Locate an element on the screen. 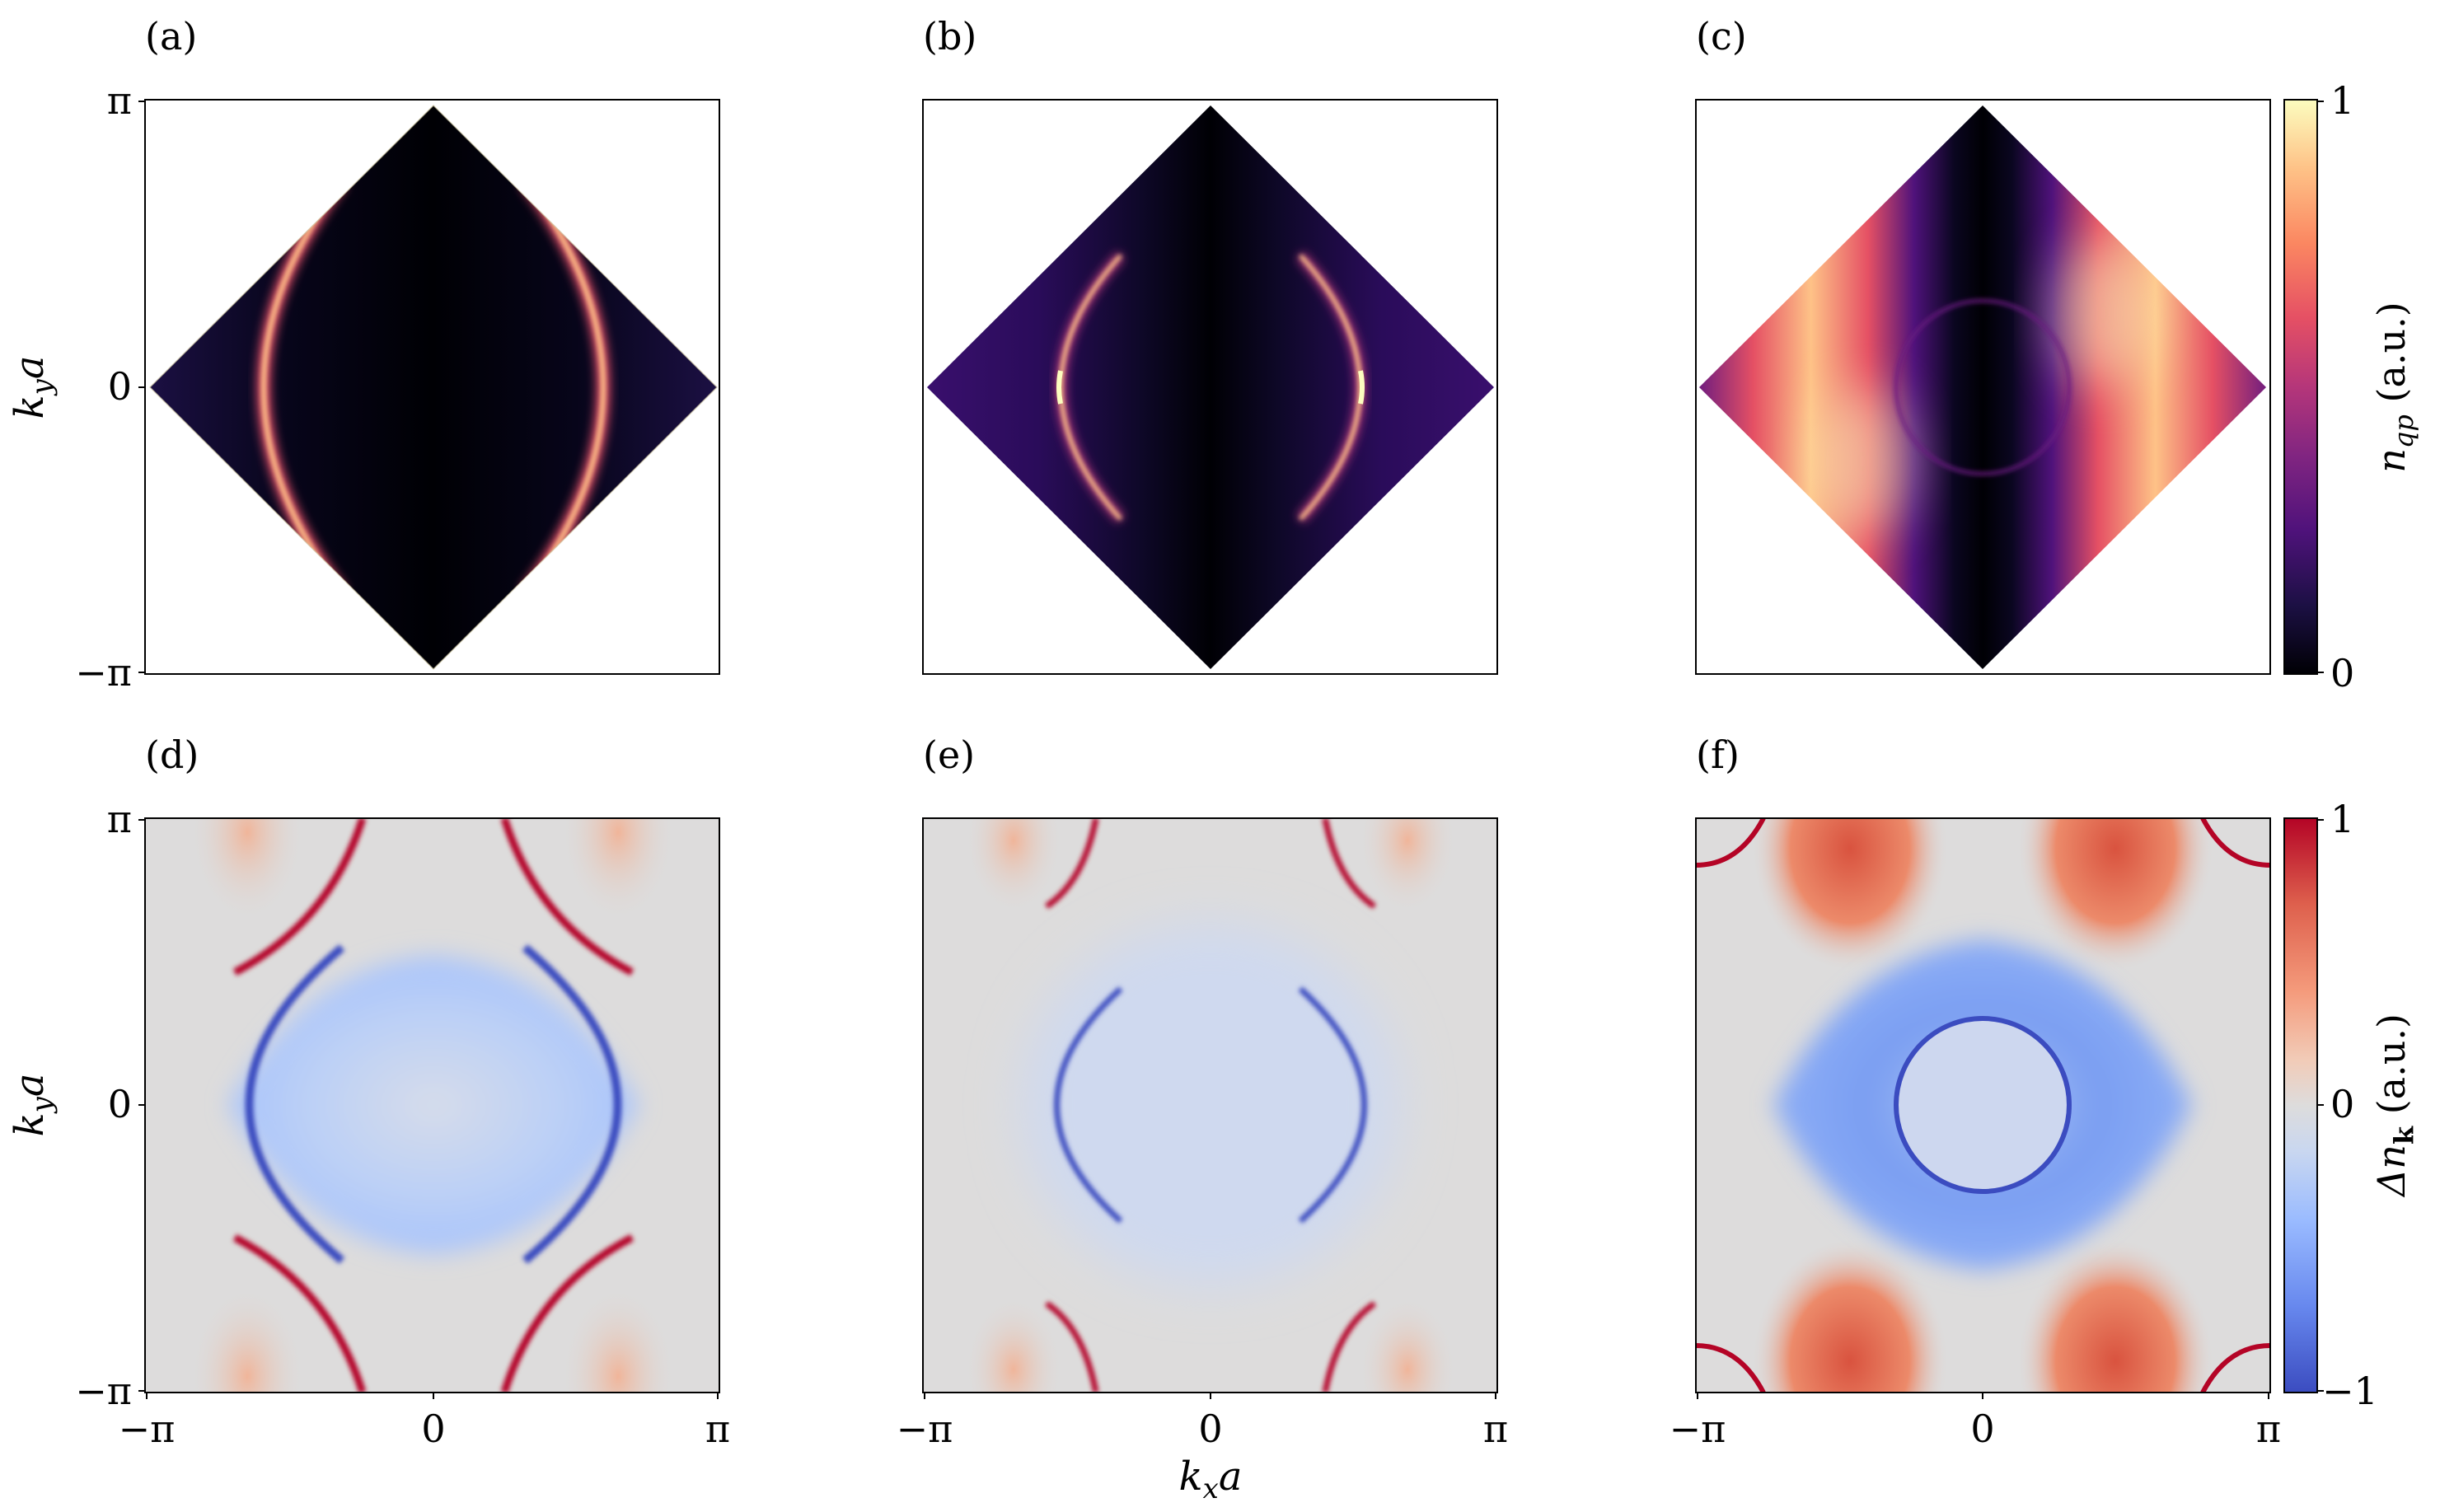 Image resolution: width=2454 pixels, height=1512 pixels. panel-f is located at coordinates (1983, 1105).